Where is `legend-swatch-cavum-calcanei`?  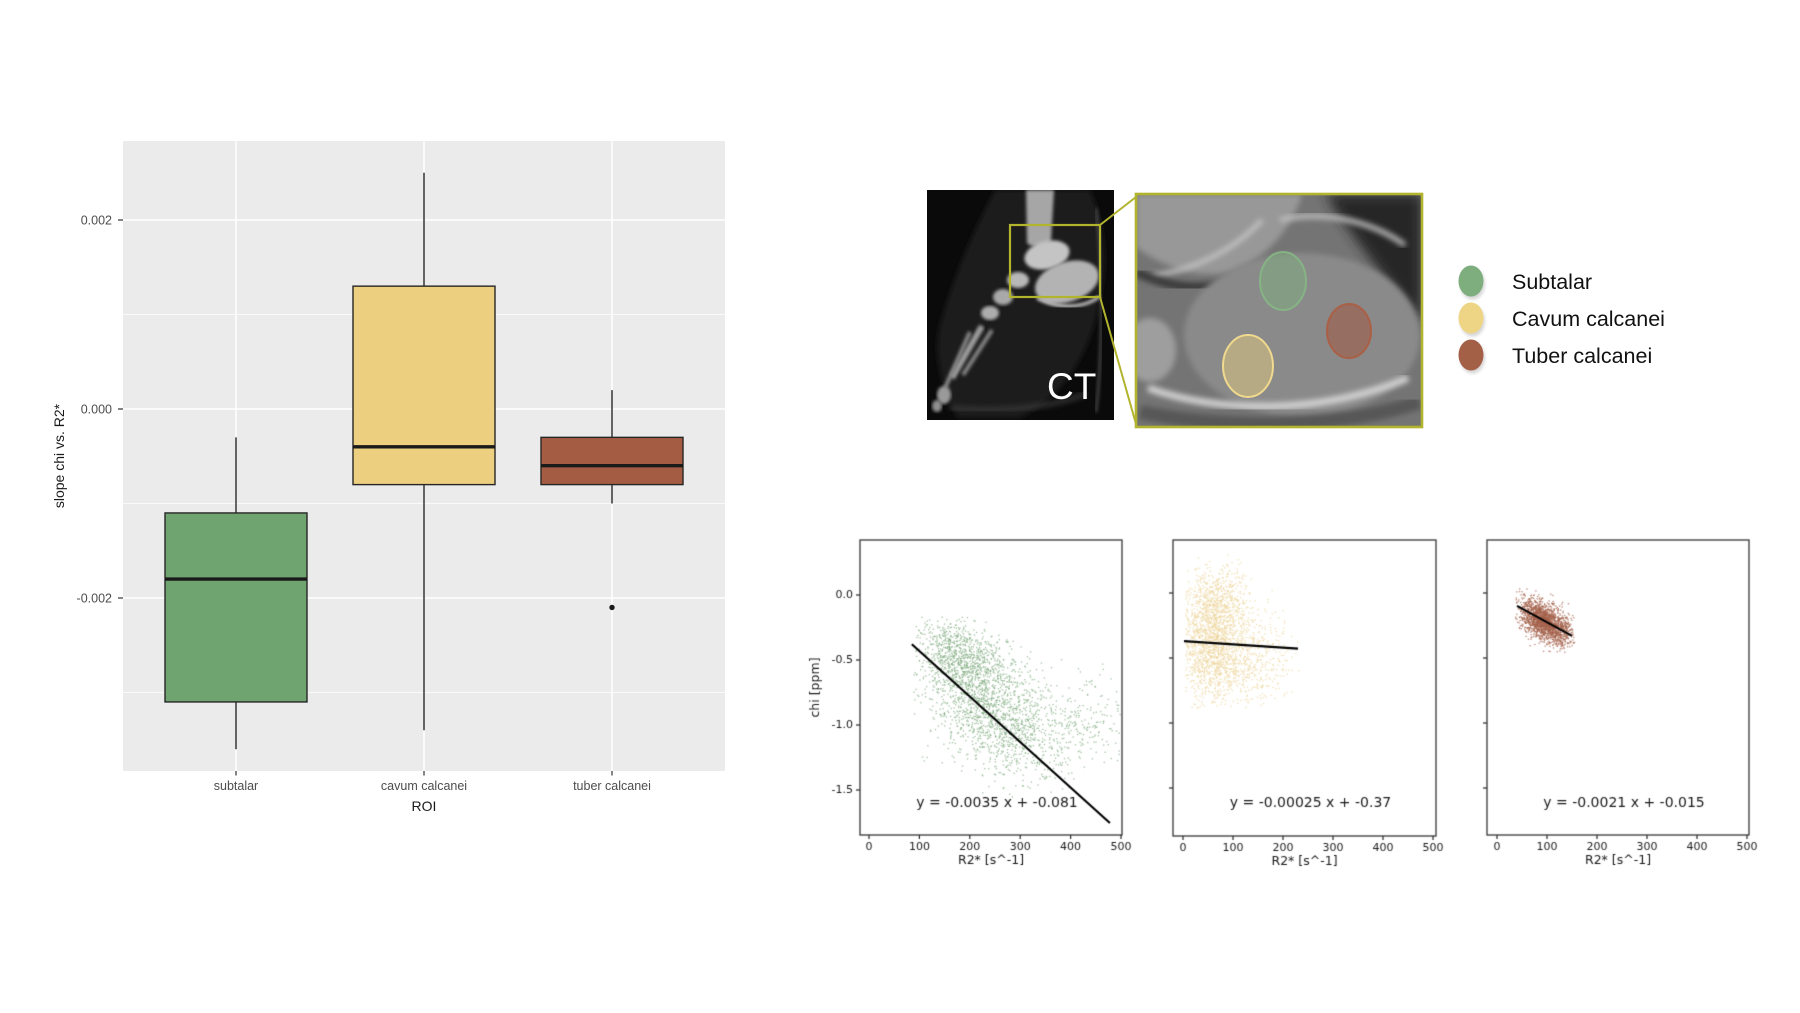 legend-swatch-cavum-calcanei is located at coordinates (1471, 318).